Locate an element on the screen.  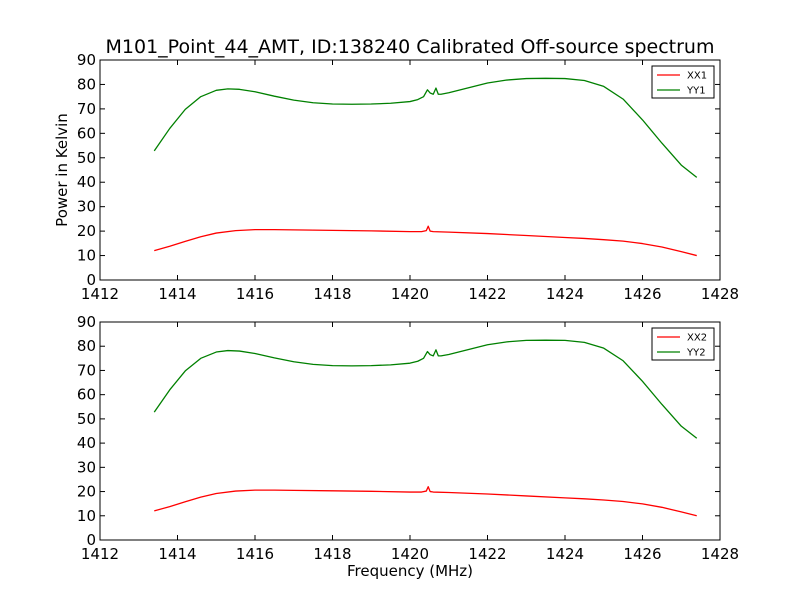
series-line-yy2 is located at coordinates (425, 389).